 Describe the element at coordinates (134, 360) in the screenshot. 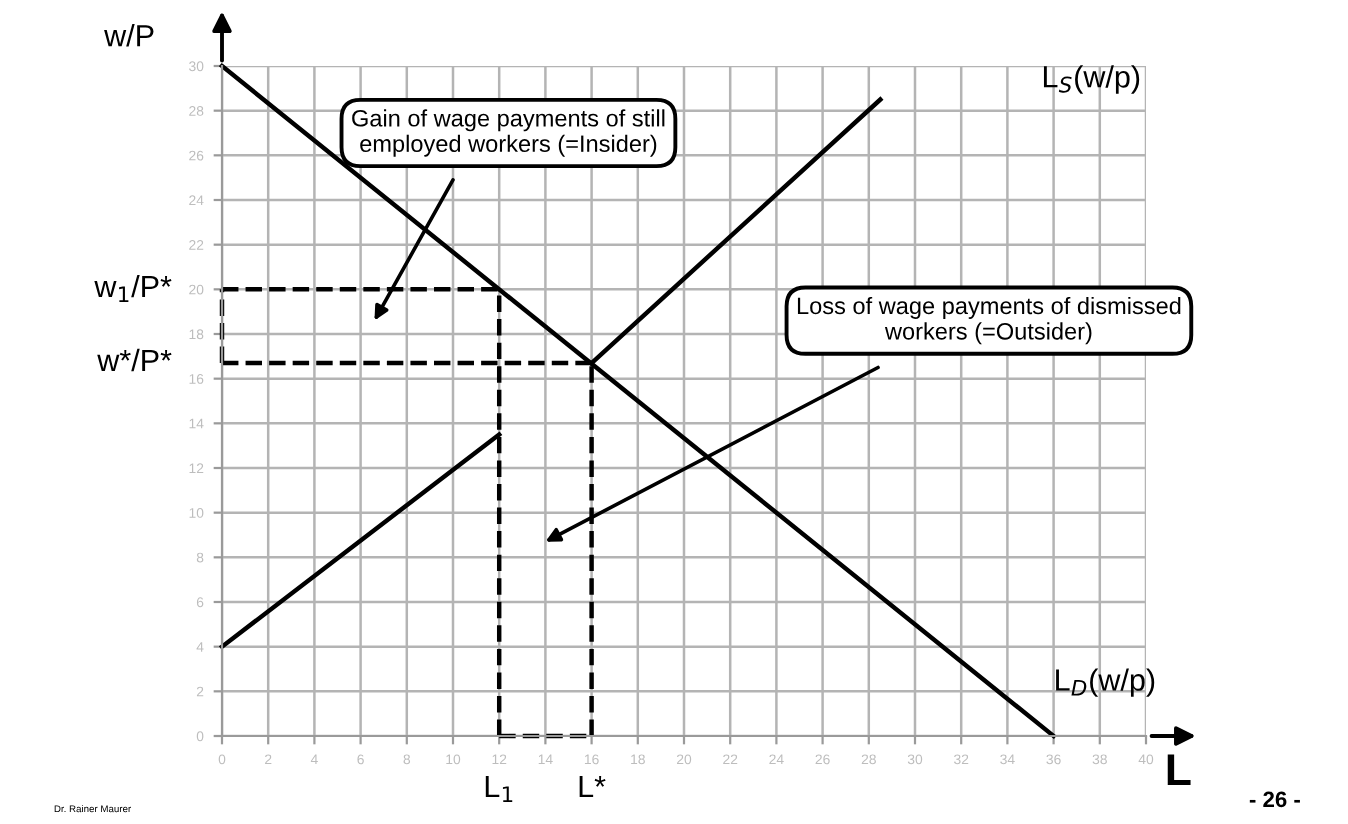

I see `annotation: w*/P*` at that location.